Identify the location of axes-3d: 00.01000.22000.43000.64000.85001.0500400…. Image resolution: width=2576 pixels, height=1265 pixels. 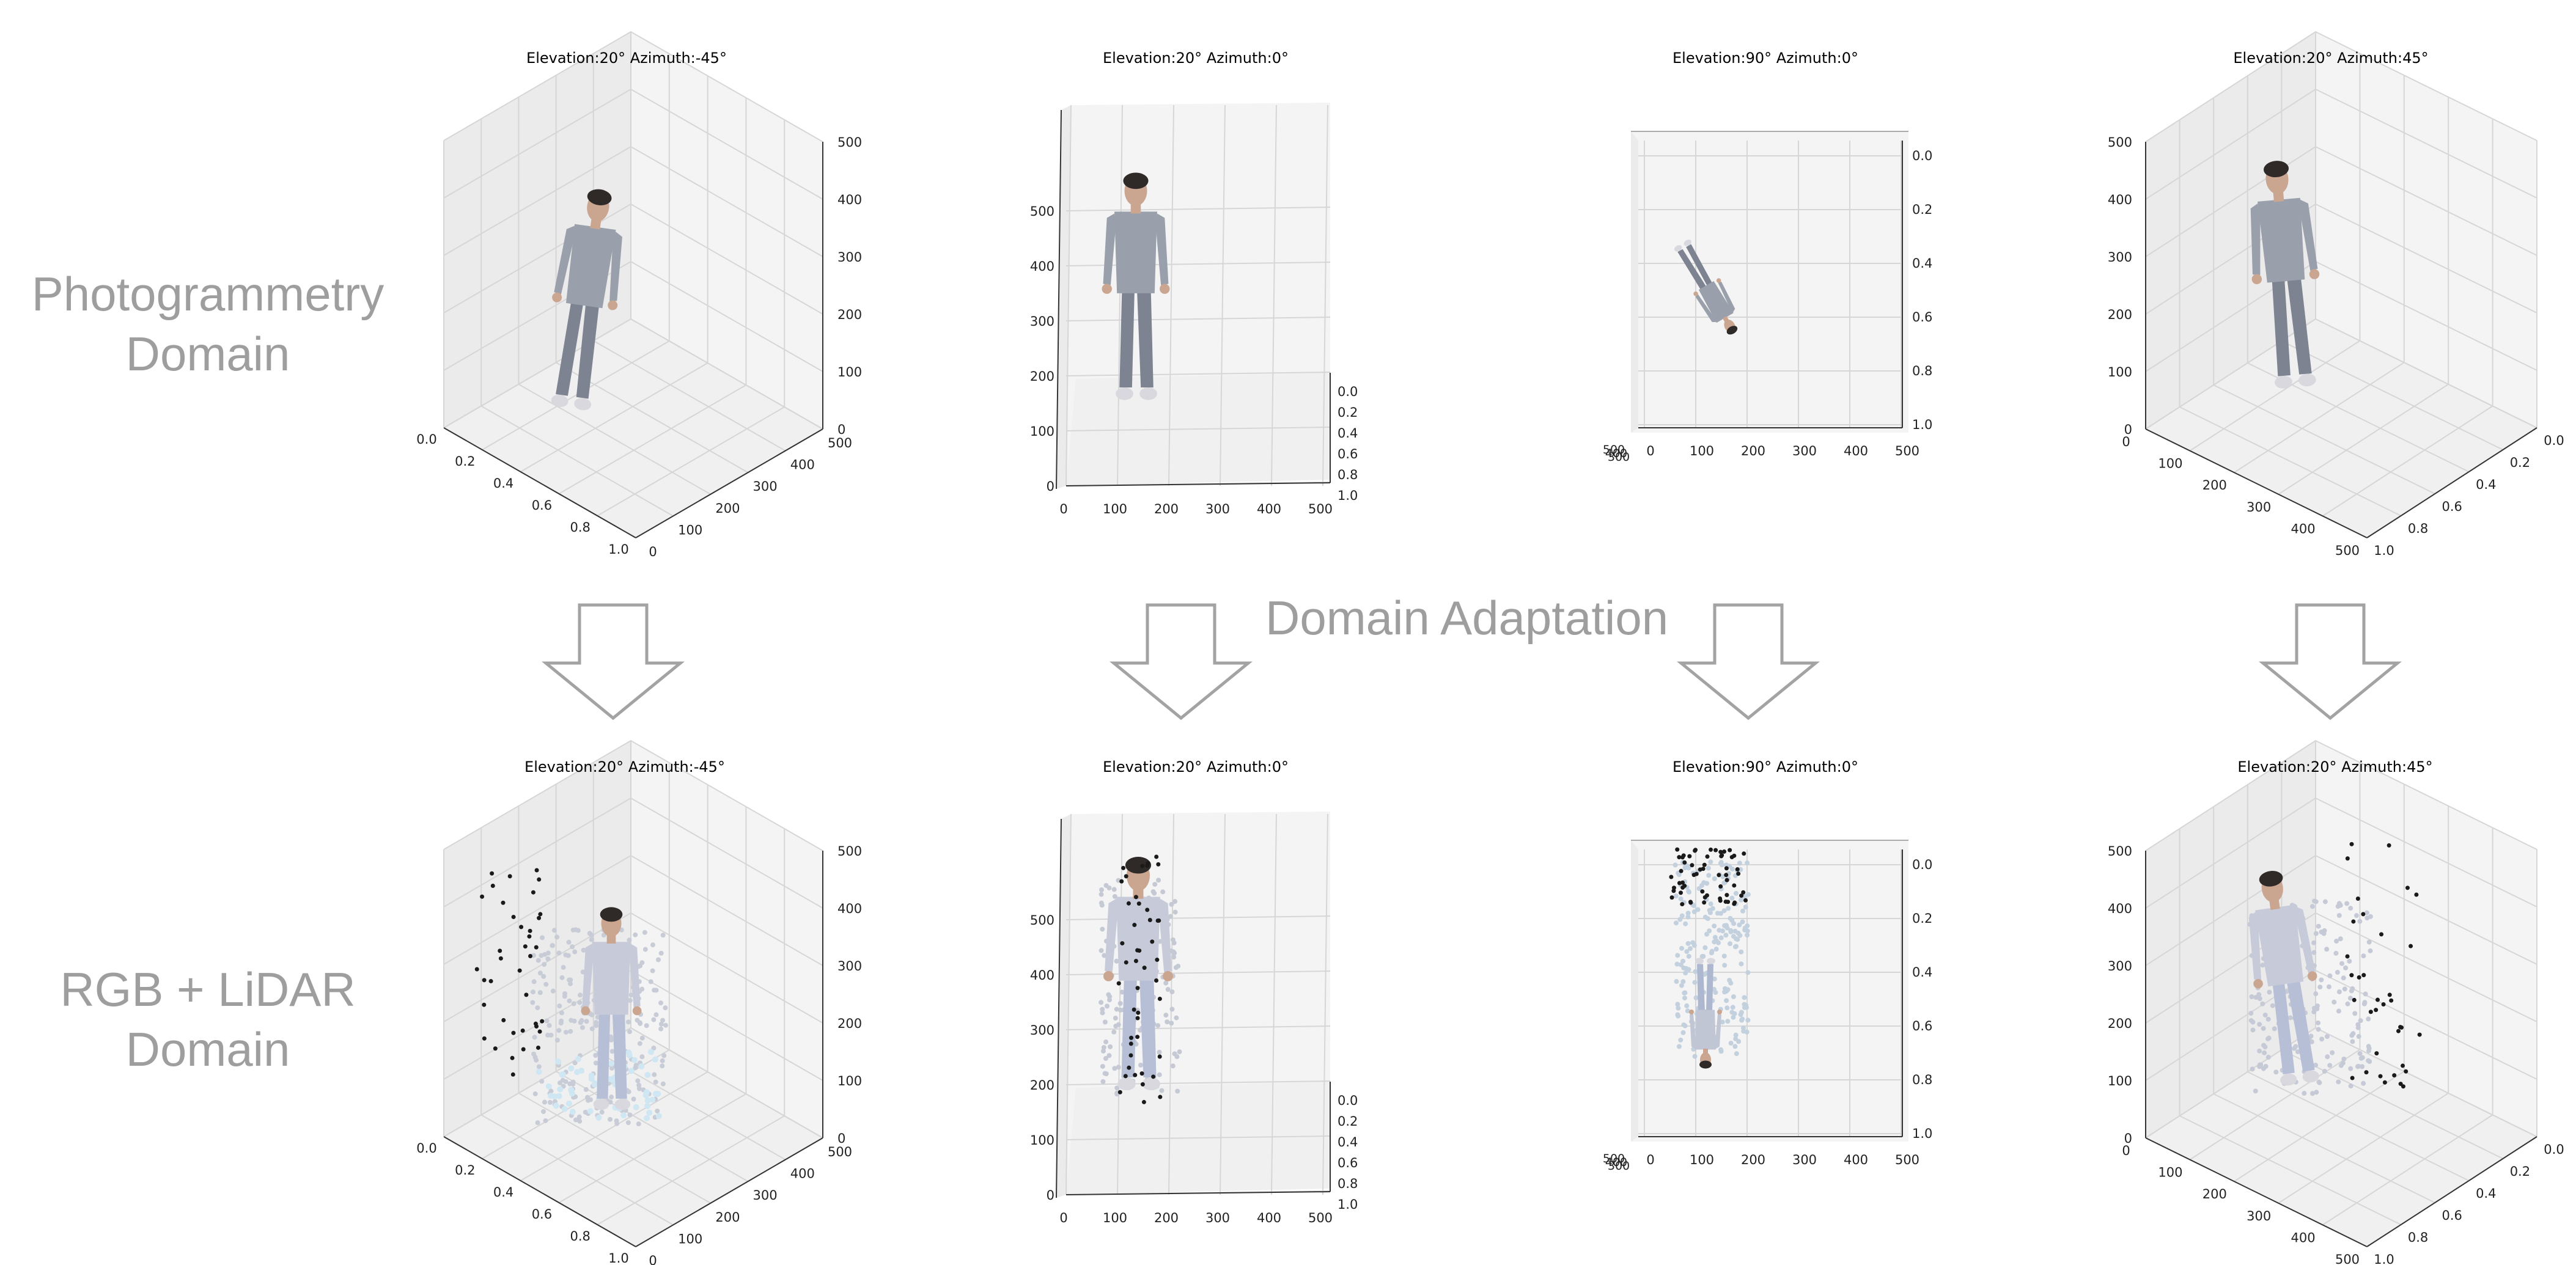
(1767, 298).